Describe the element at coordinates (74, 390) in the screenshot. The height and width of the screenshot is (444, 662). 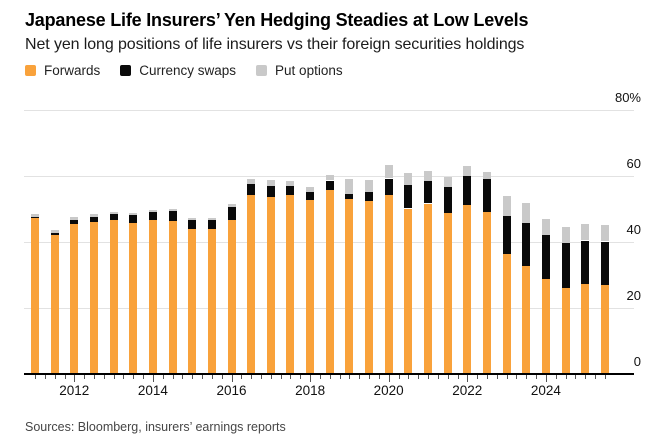
I see `x-axis-year-label-2012: 2012` at that location.